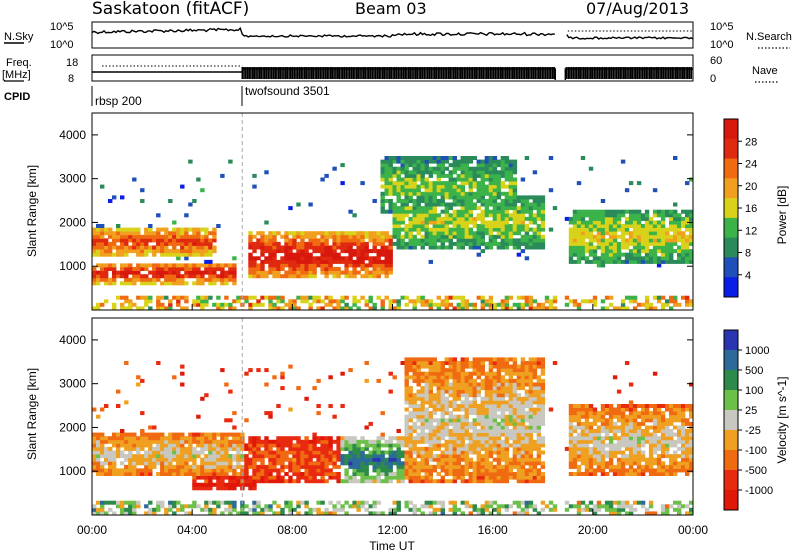  I want to click on y-tick-label: 2000, so click(72, 222).